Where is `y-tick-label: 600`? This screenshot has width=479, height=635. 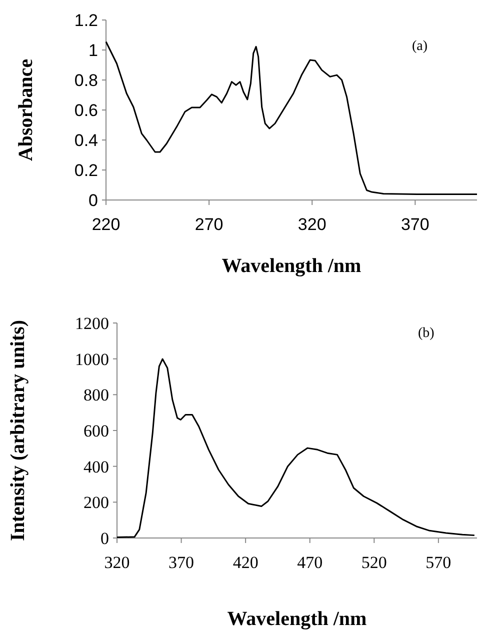
y-tick-label: 600 is located at coordinates (96, 430).